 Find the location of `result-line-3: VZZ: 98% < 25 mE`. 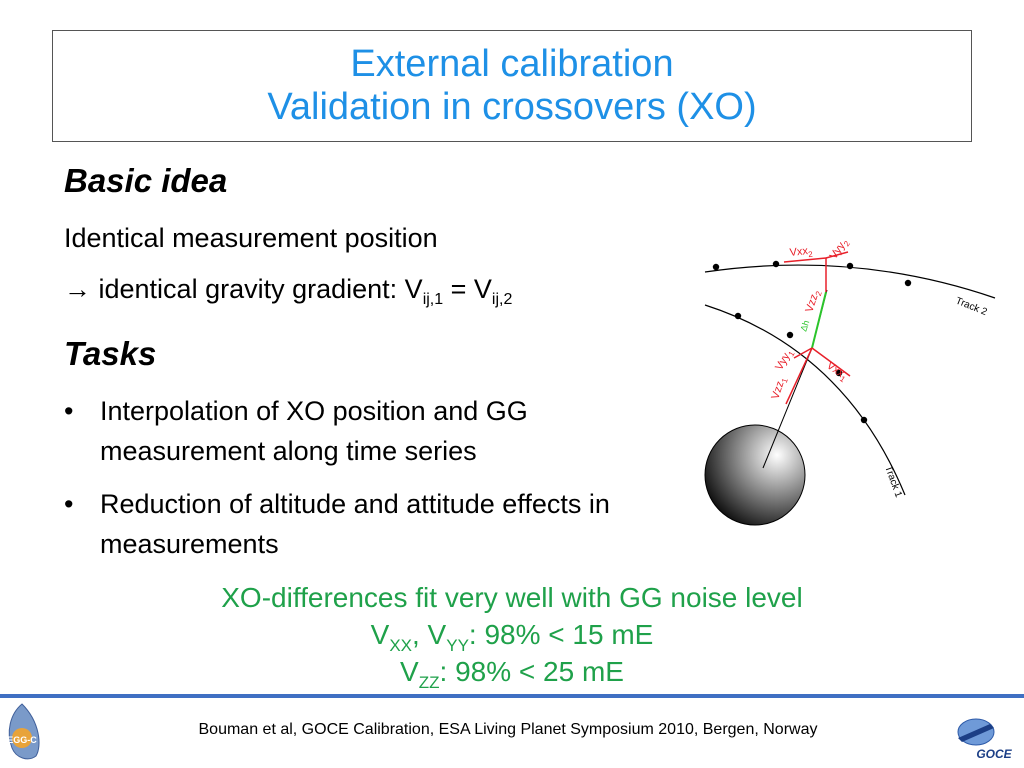

result-line-3: VZZ: 98% < 25 mE is located at coordinates (512, 673).